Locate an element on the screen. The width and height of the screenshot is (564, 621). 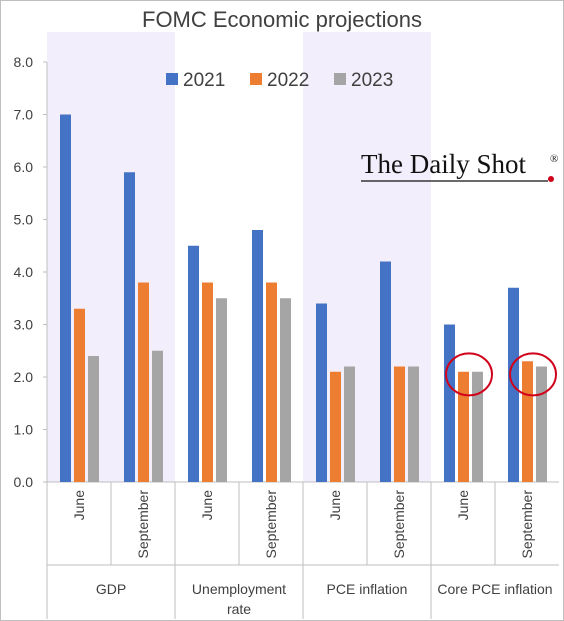
y-tick-label: 0.0 is located at coordinates (24, 482).